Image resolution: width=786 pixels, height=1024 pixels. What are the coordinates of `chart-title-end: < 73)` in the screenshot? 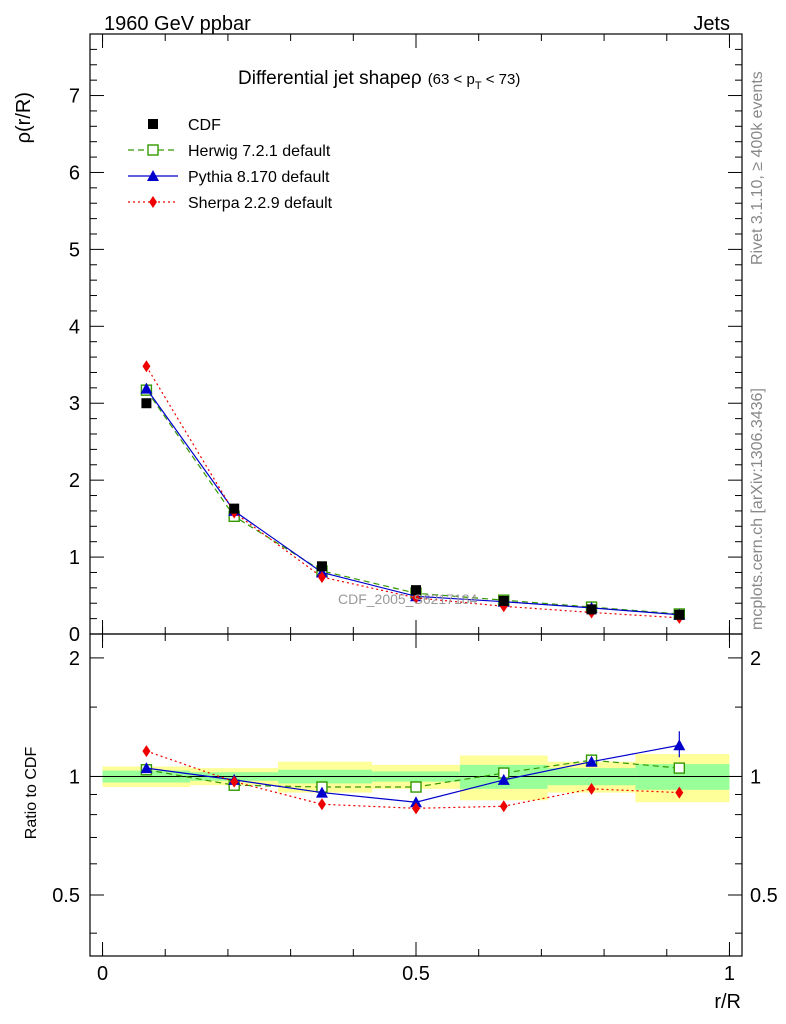 It's located at (501, 79).